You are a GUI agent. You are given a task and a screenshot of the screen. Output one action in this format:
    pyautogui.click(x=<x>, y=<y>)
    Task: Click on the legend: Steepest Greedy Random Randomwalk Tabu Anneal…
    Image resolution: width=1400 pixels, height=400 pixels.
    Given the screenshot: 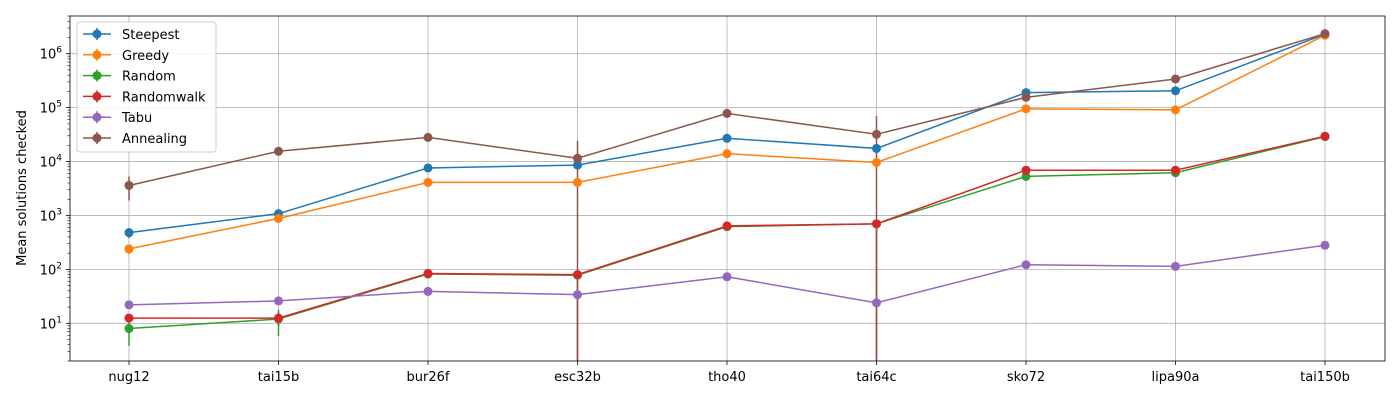 What is the action you would take?
    pyautogui.click(x=146, y=87)
    